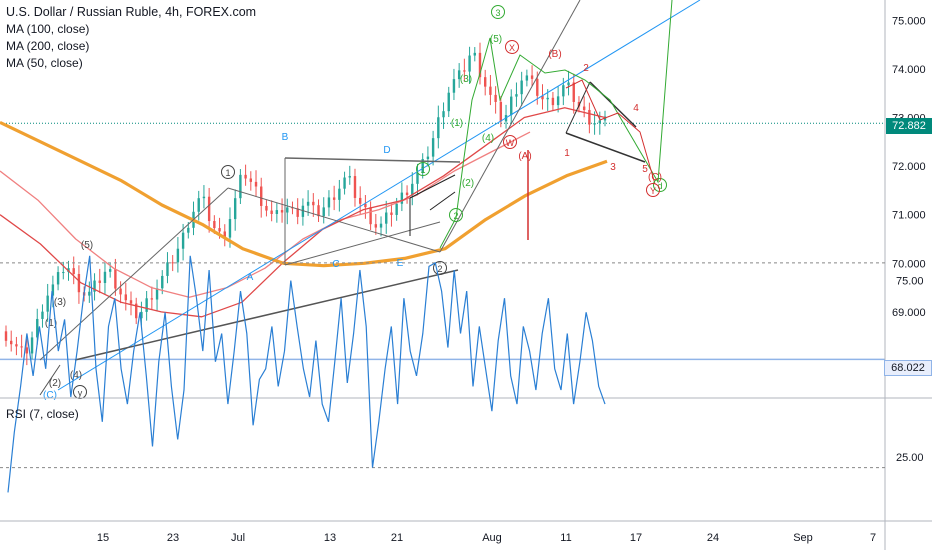 This screenshot has width=932, height=550. I want to click on grey-channel-line, so click(134, 274).